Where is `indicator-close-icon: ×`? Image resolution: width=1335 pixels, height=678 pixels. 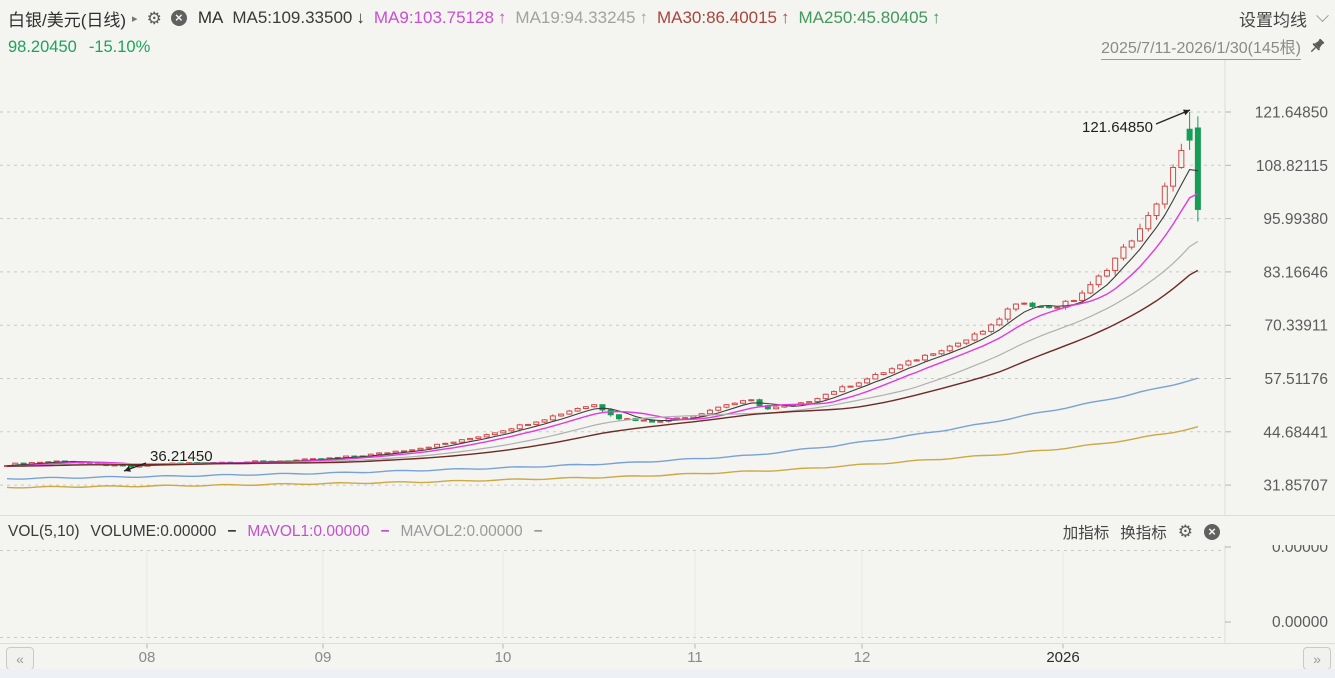
indicator-close-icon: × is located at coordinates (178, 18).